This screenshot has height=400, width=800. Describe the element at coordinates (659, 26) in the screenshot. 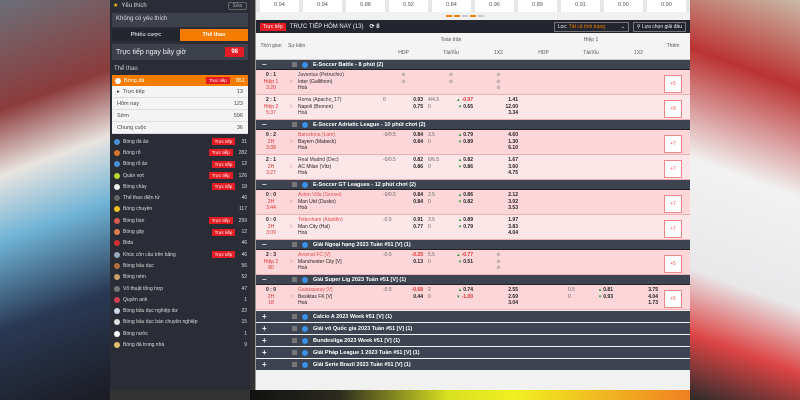

I see `pick-league-button: ⚲ Lựa chọn giải đấu` at that location.